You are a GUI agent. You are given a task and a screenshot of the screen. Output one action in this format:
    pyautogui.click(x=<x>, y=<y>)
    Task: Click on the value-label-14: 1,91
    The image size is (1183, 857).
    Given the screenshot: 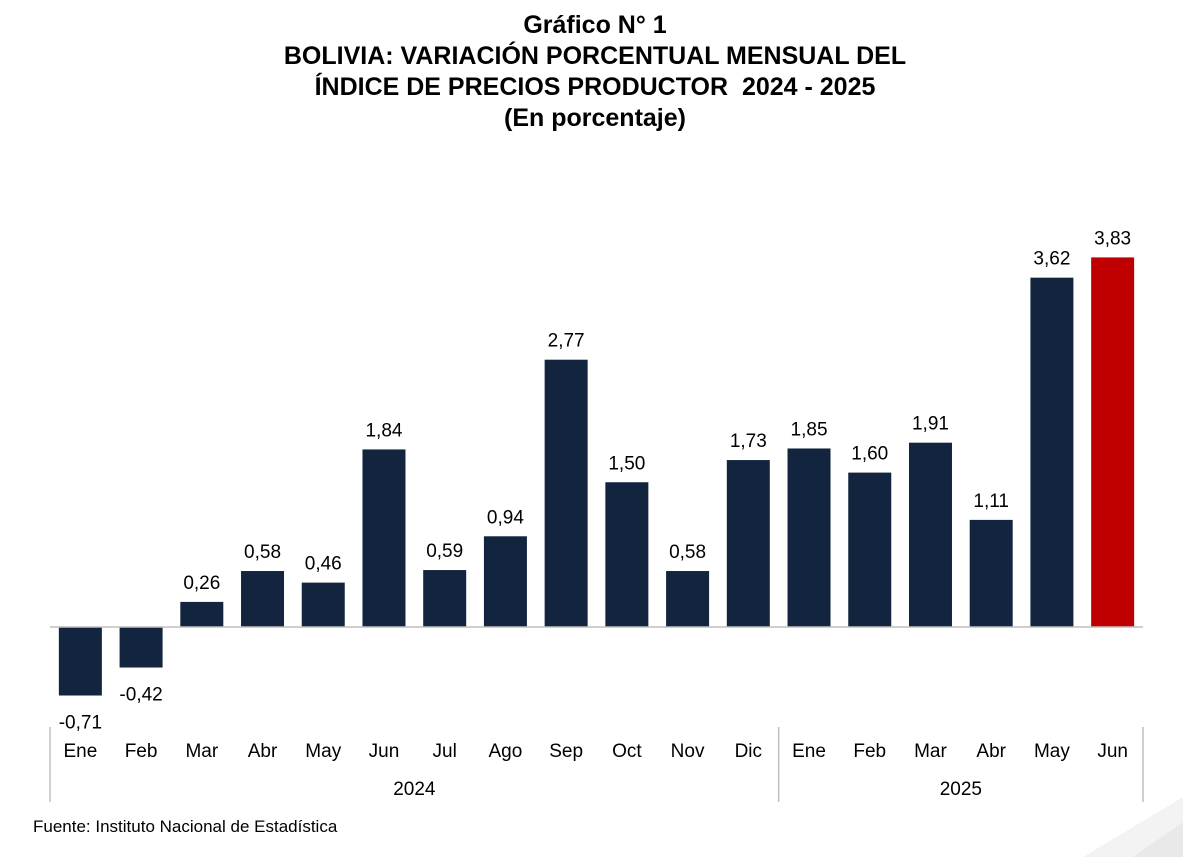 What is the action you would take?
    pyautogui.click(x=930, y=424)
    